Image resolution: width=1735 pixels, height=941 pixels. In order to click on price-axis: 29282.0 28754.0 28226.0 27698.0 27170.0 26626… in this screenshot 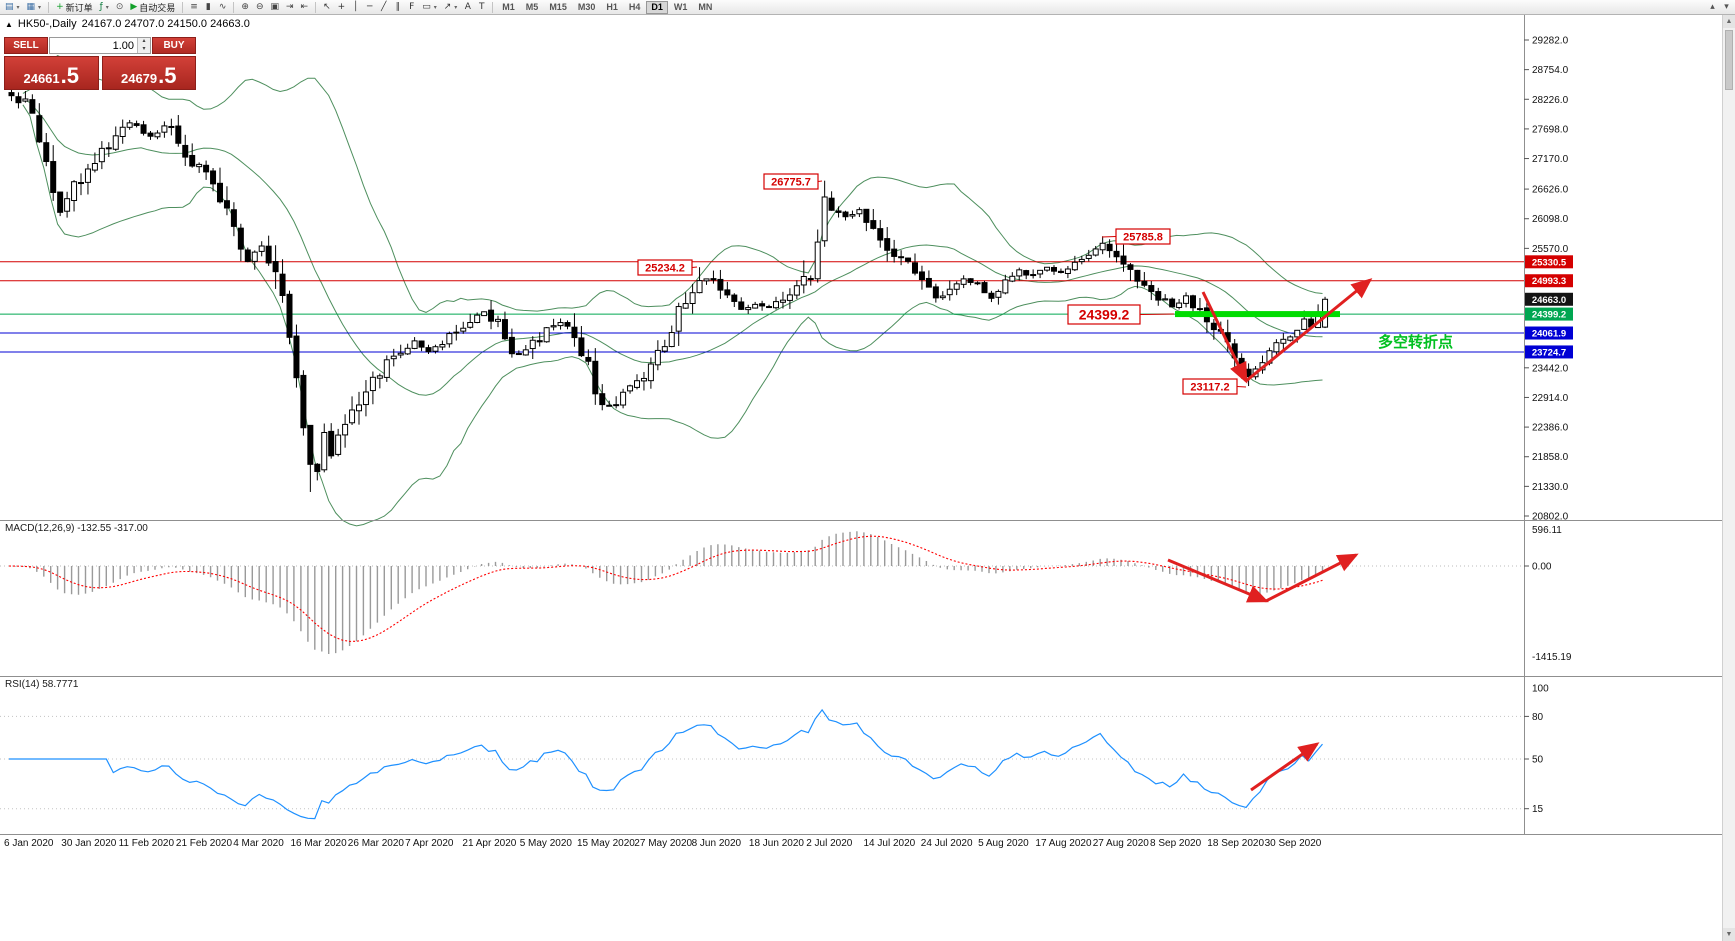, I will do `click(1548, 279)`.